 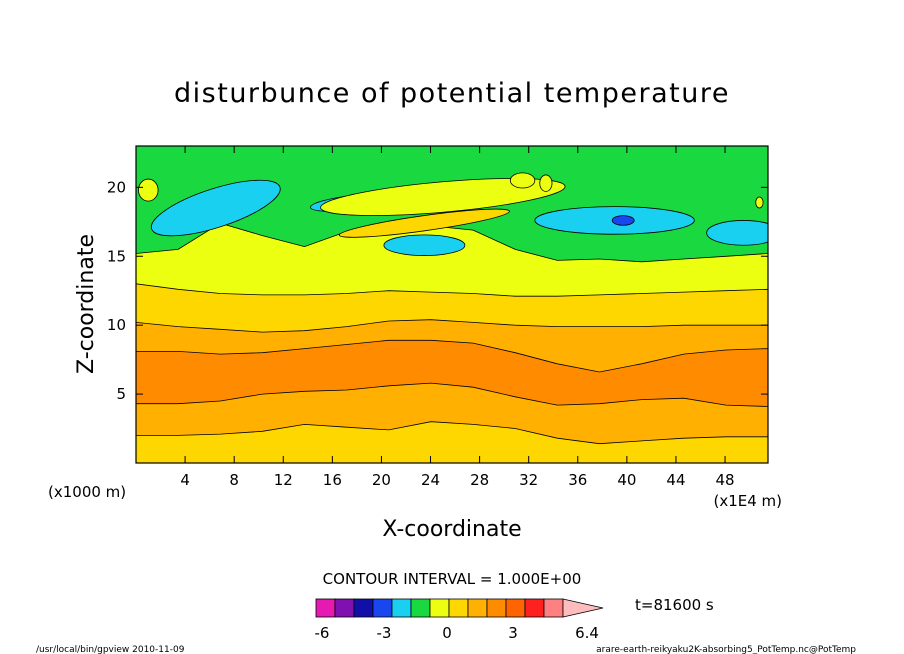 What do you see at coordinates (587, 633) in the screenshot?
I see `colorbar-label: 6.4` at bounding box center [587, 633].